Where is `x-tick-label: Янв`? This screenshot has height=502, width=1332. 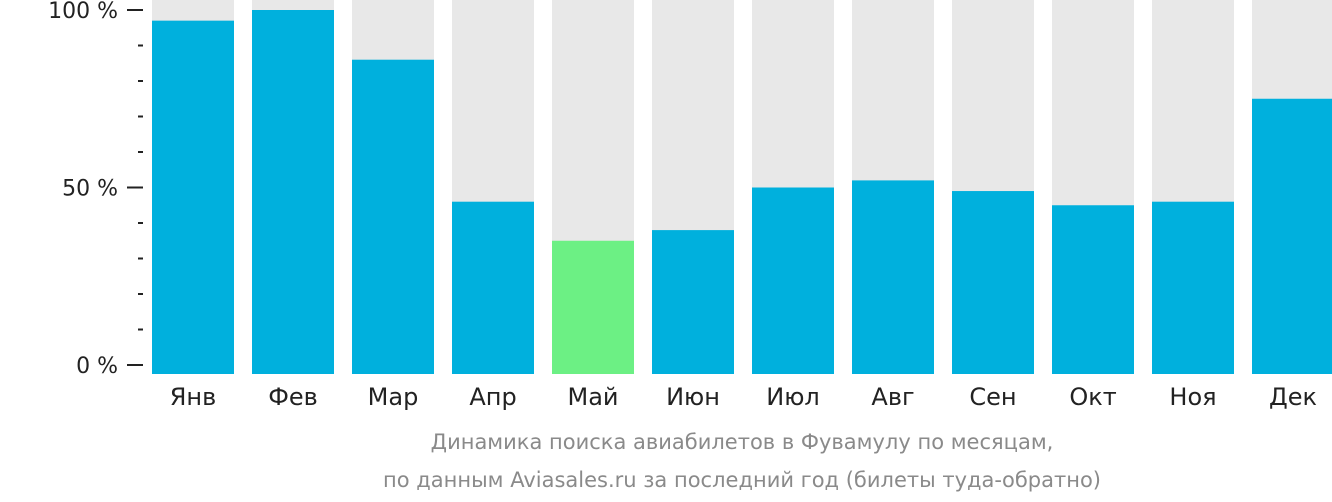
x-tick-label: Янв is located at coordinates (193, 397).